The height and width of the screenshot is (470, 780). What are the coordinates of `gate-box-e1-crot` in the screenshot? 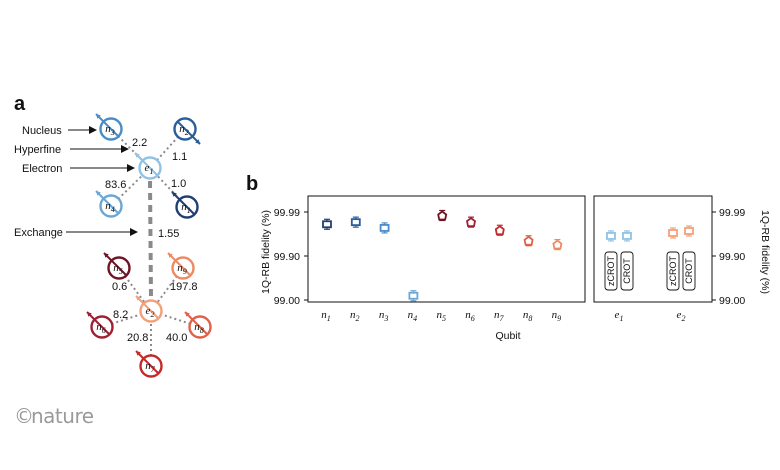 It's located at (627, 271).